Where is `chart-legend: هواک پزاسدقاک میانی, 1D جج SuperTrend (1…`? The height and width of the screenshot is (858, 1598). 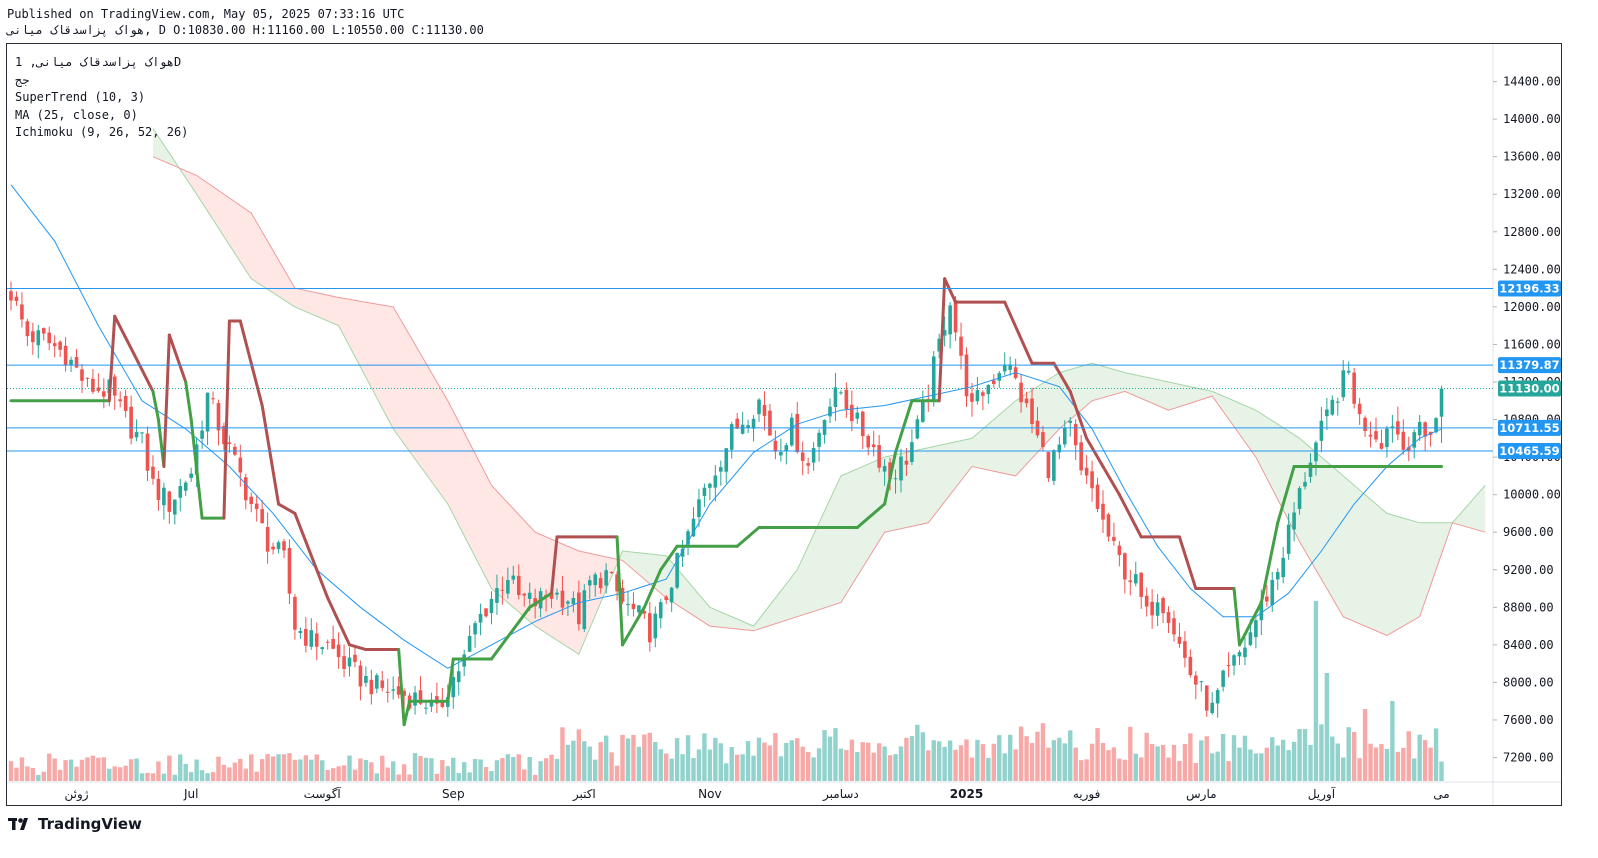
chart-legend: هواک پزاسدقاک میانی, 1D جج SuperTrend (1… is located at coordinates (101, 98).